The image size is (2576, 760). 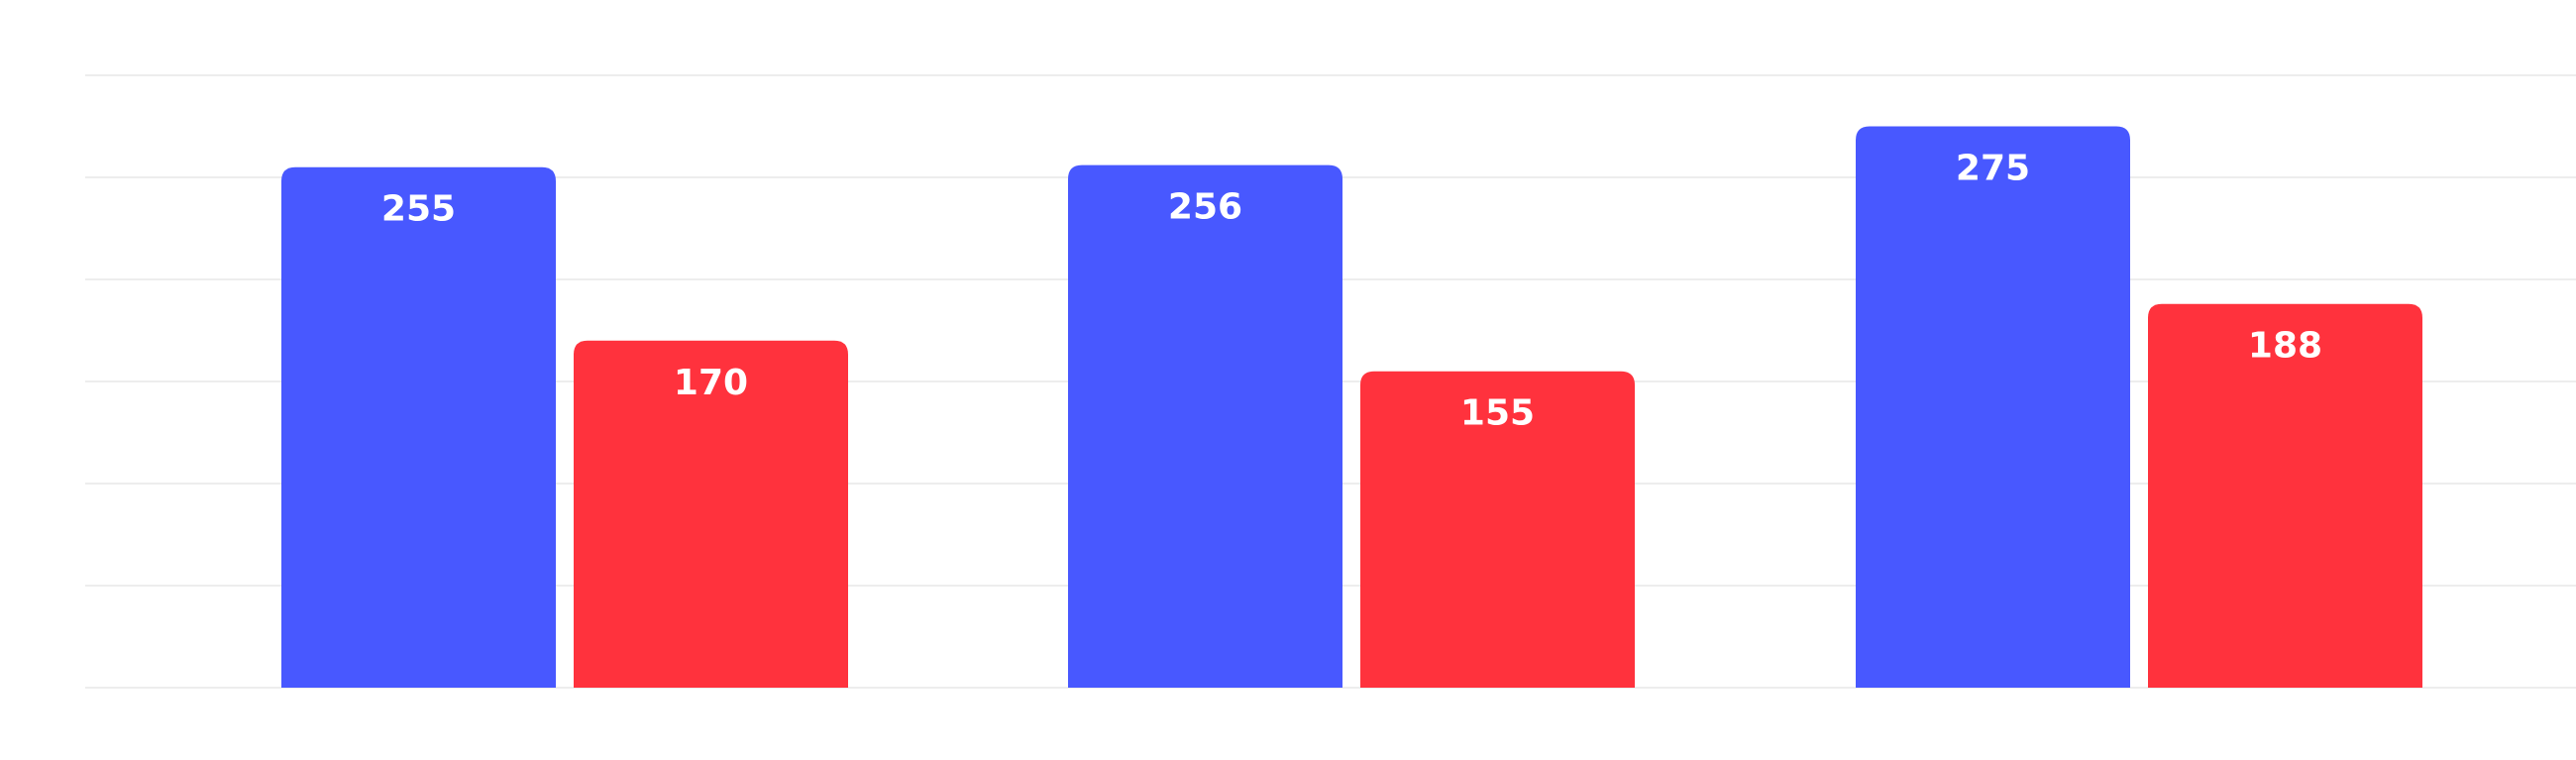 I want to click on bar-value-label: 188, so click(x=2285, y=347).